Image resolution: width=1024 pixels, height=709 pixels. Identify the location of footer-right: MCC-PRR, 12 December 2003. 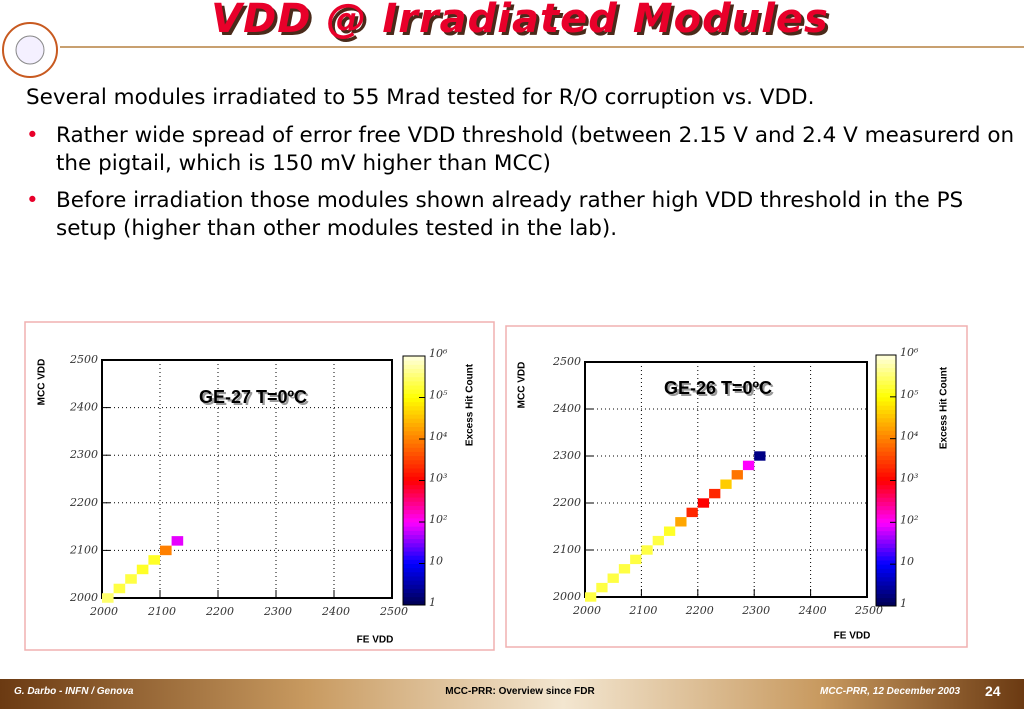
(890, 691).